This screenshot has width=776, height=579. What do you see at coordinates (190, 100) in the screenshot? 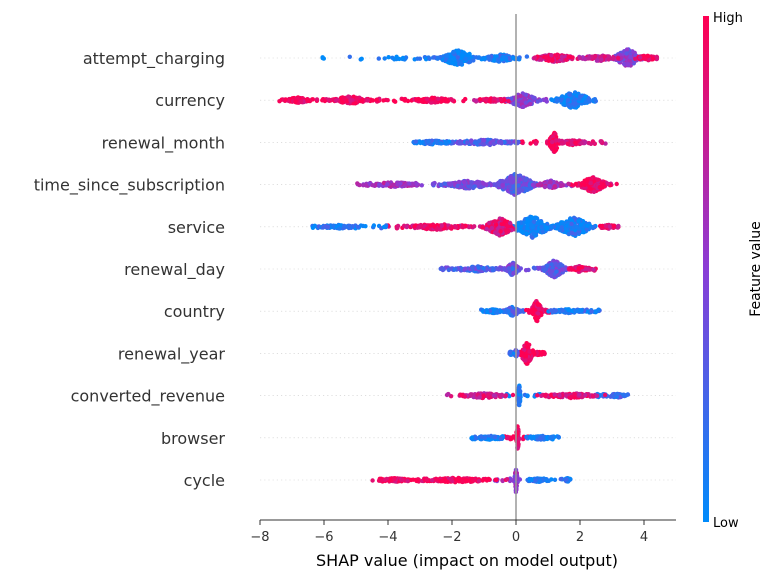
I see `feature-label: currency` at bounding box center [190, 100].